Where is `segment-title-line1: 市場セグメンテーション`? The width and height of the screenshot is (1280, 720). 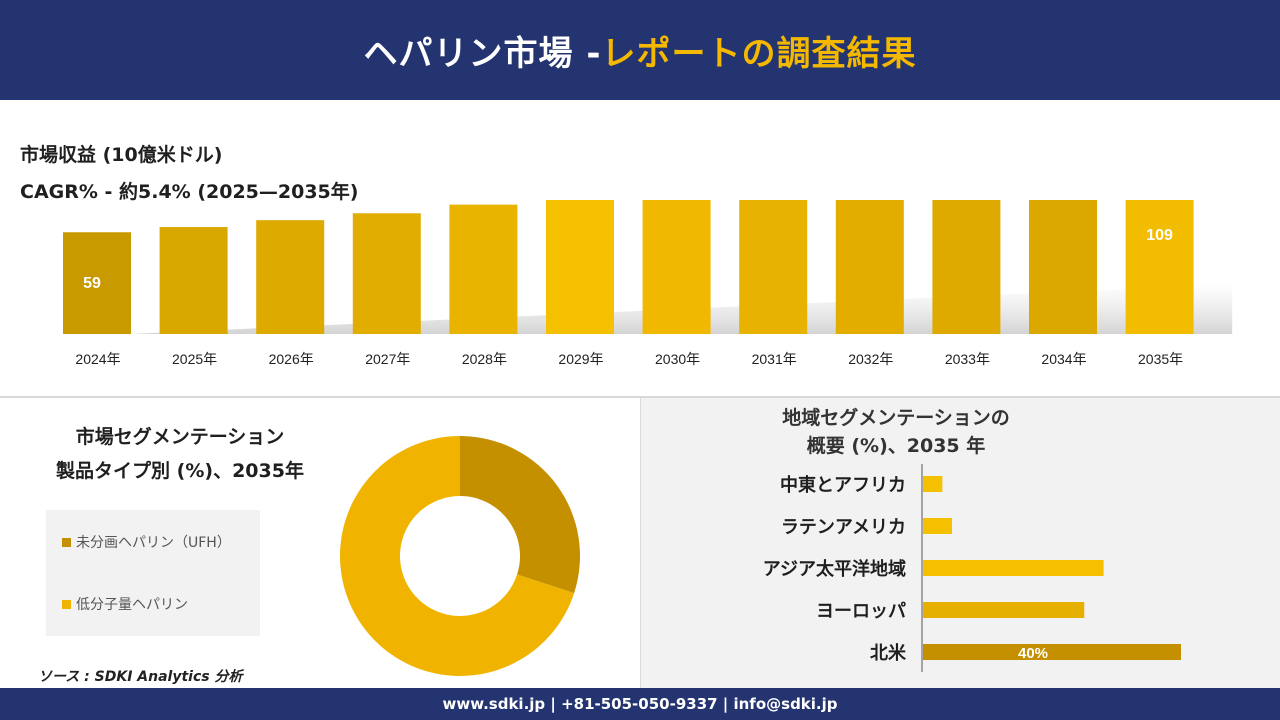 segment-title-line1: 市場セグメンテーション is located at coordinates (180, 437).